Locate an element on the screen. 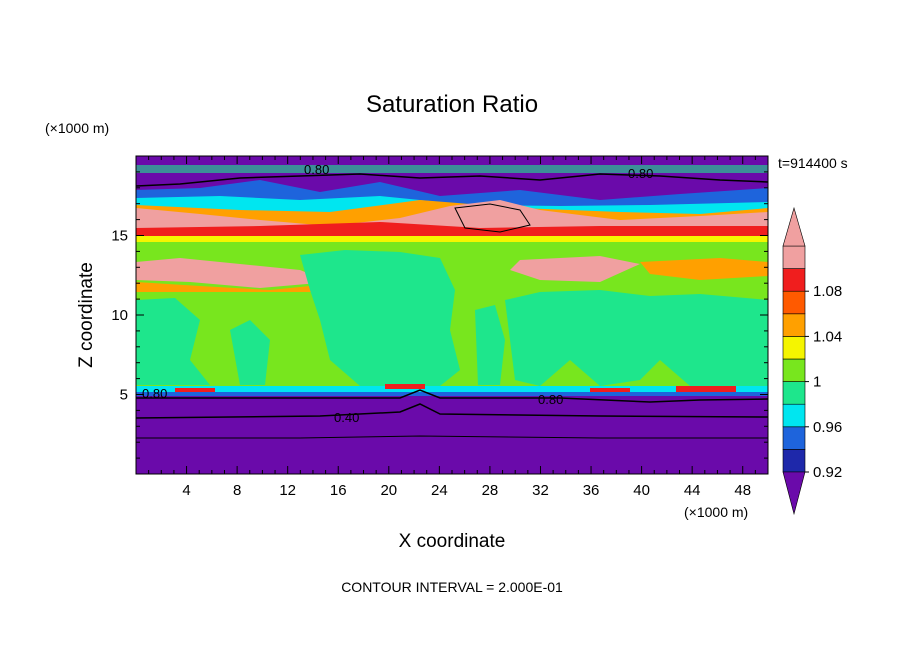 The image size is (904, 659). x-tick-label: 8 is located at coordinates (237, 490).